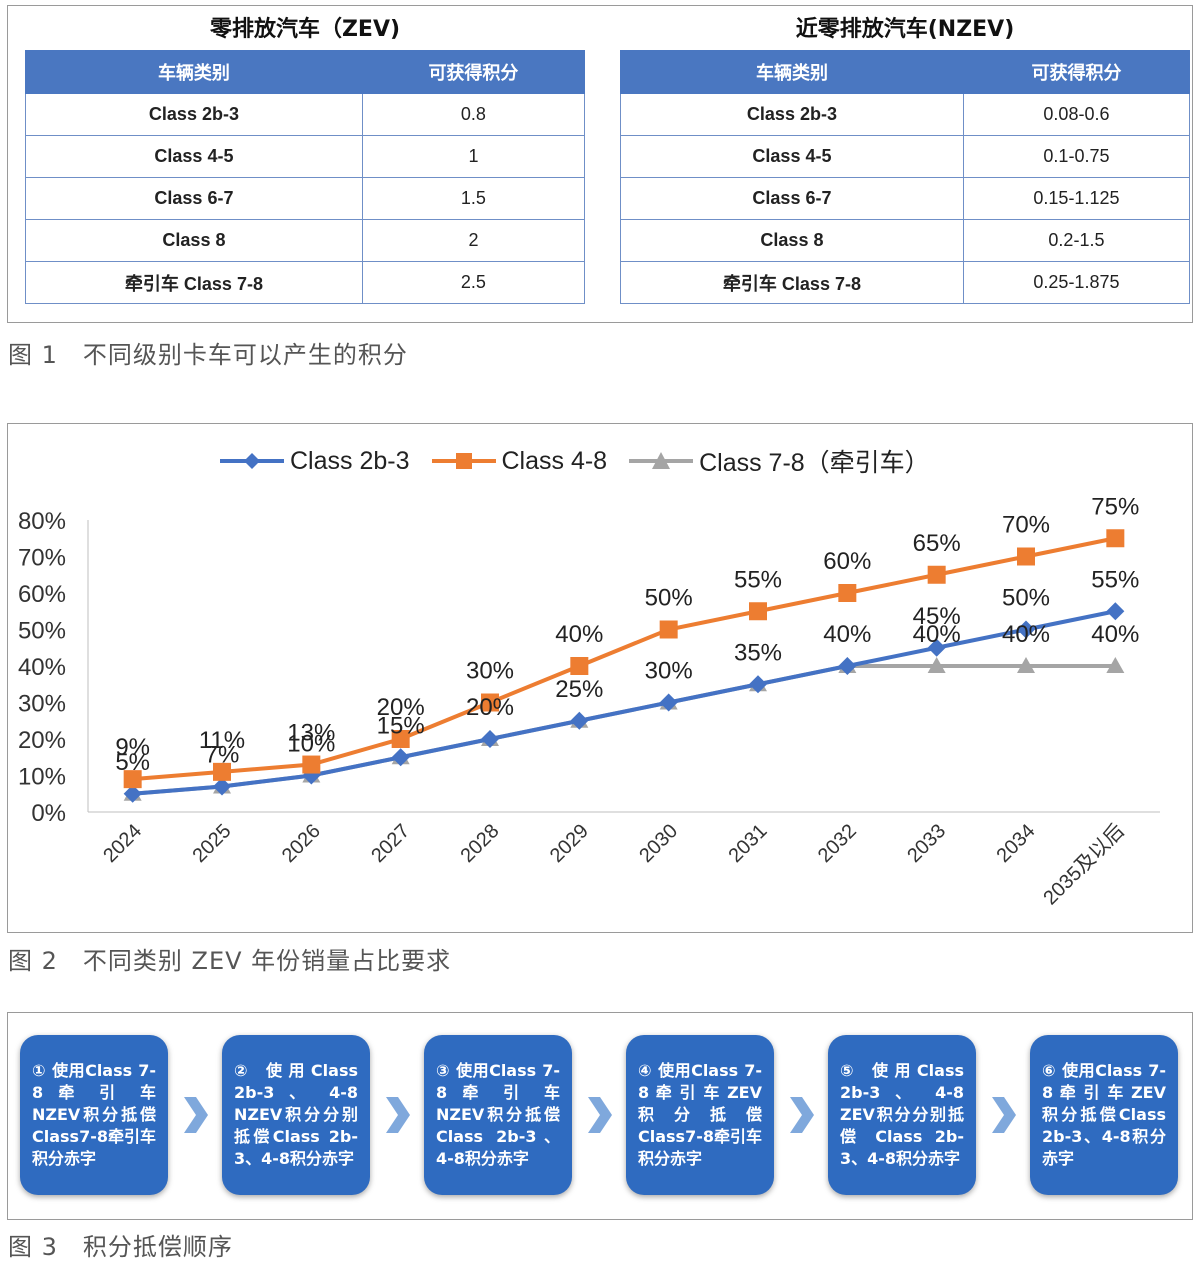 The width and height of the screenshot is (1200, 1281). I want to click on table-row: Class 6-7 0.15-1.125, so click(905, 198).